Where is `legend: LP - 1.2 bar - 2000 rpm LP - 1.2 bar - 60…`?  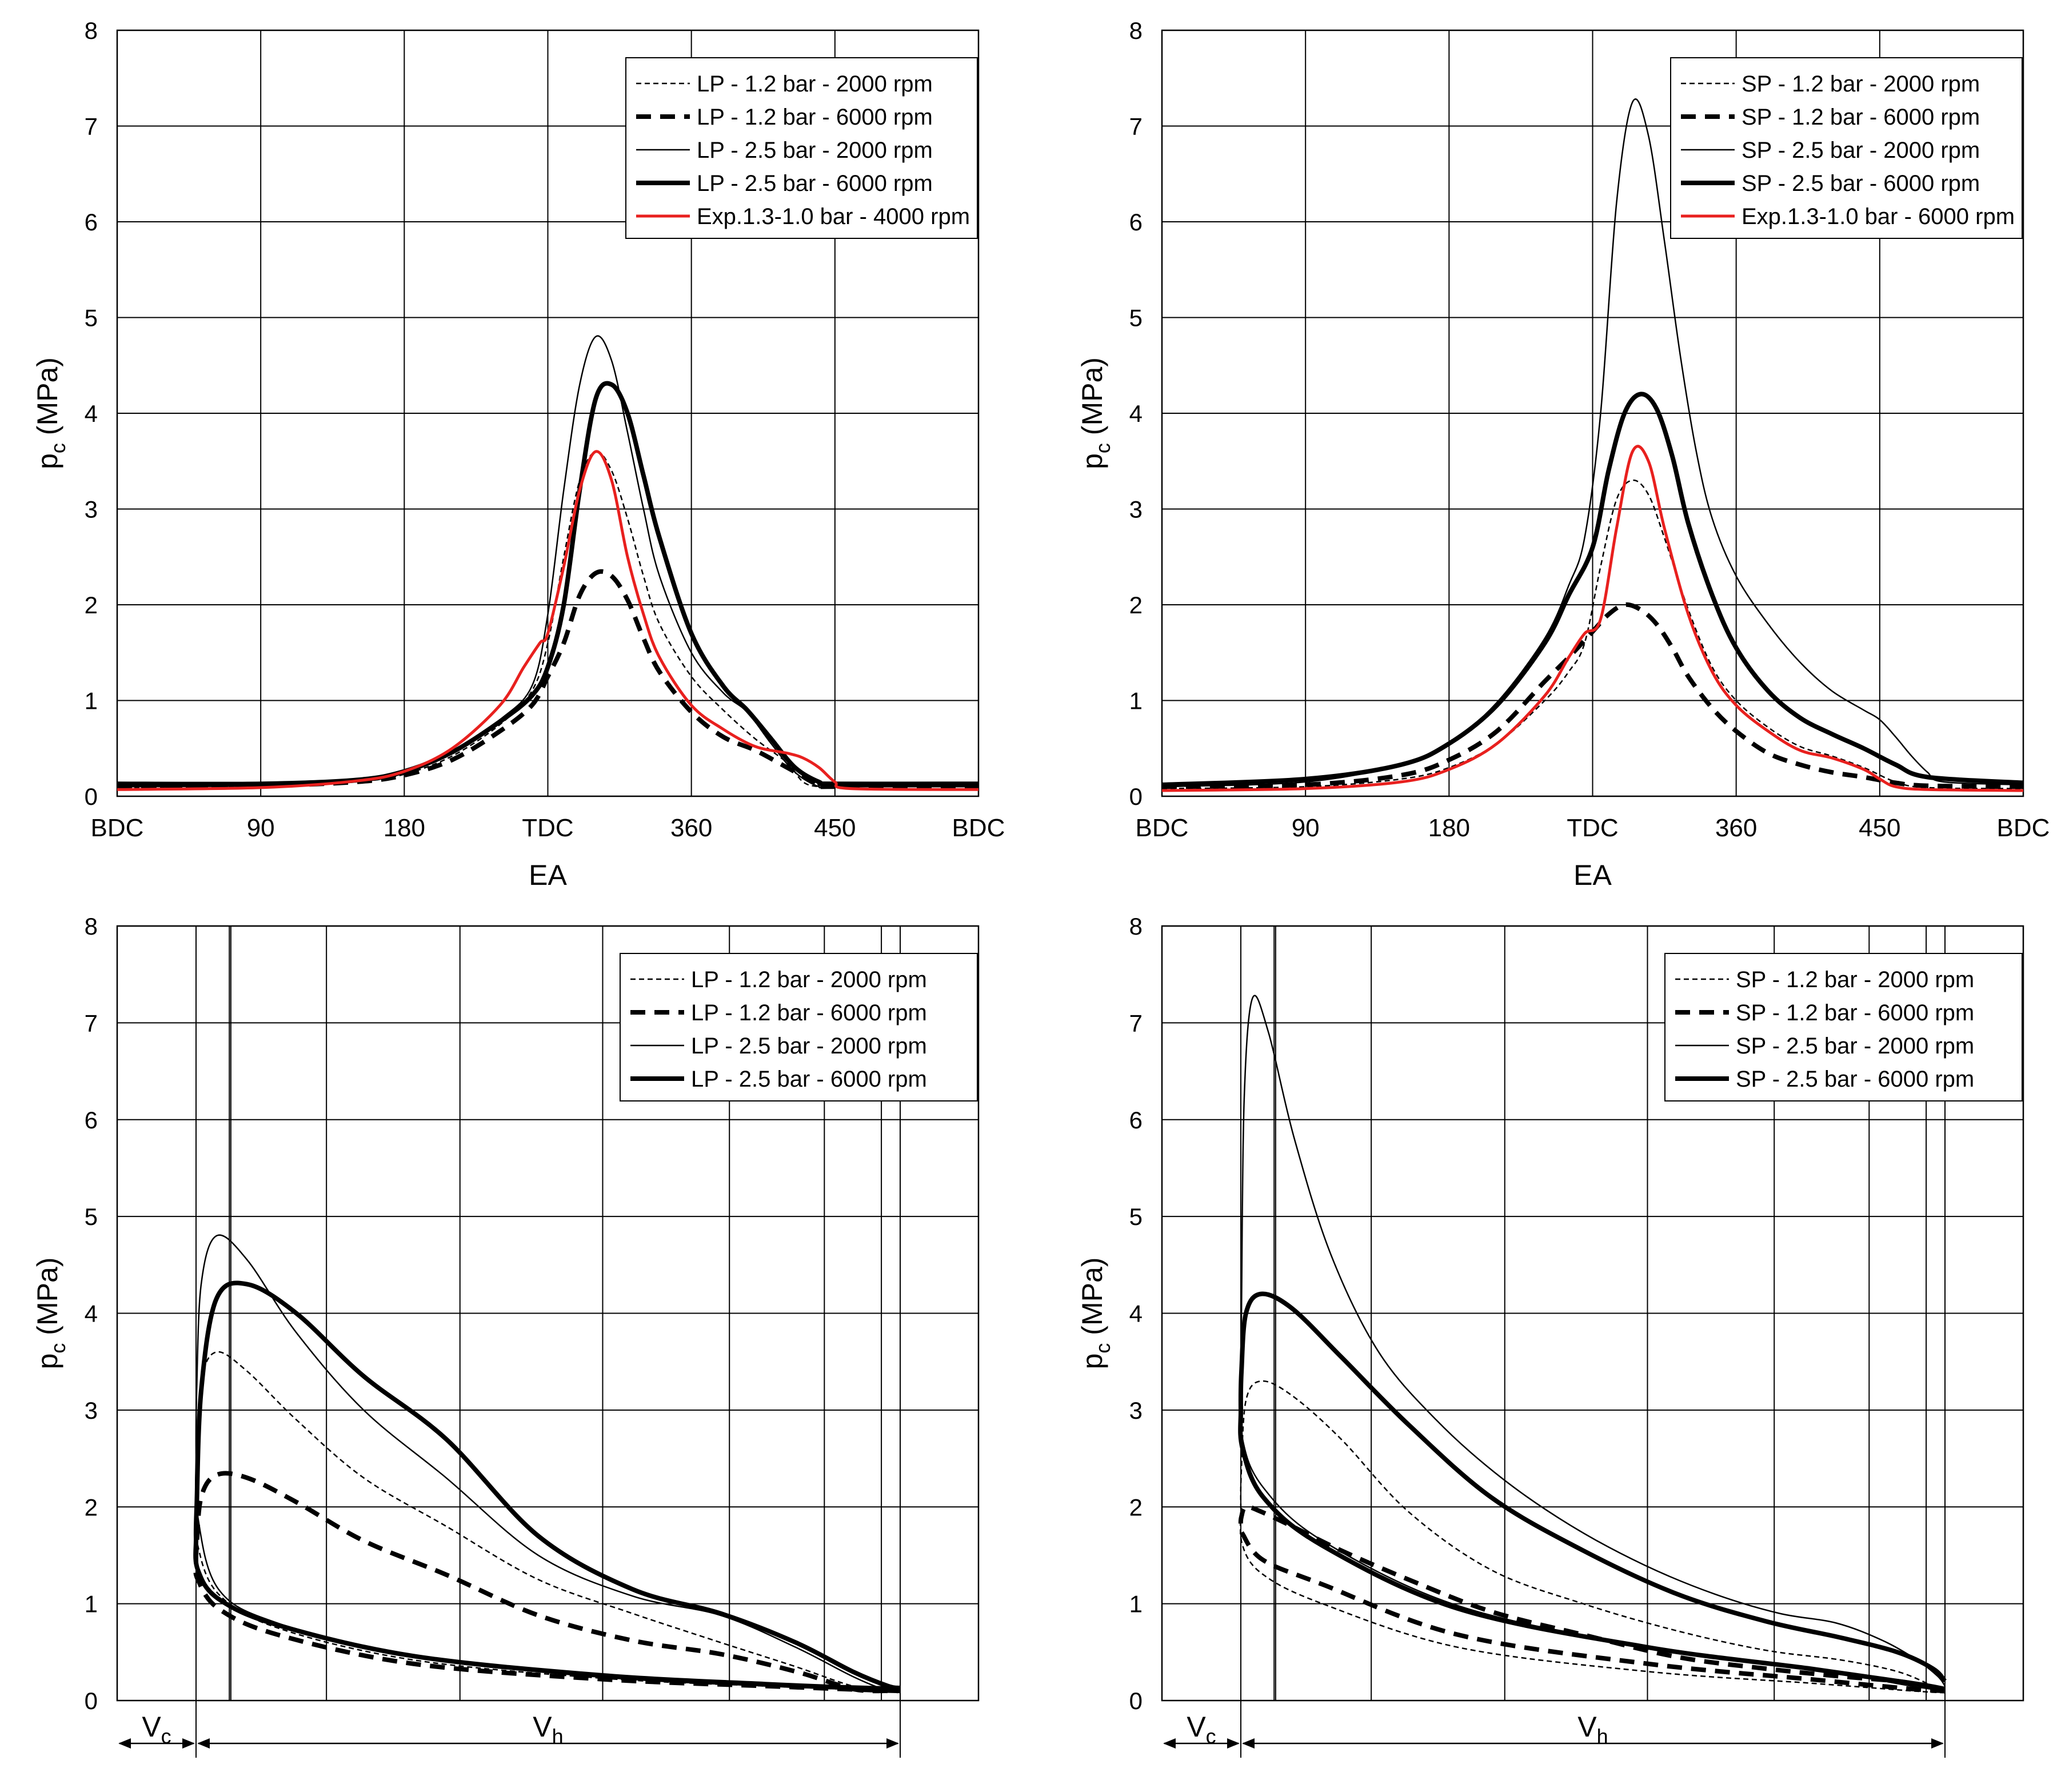
legend: LP - 1.2 bar - 2000 rpm LP - 1.2 bar - 60… is located at coordinates (801, 148).